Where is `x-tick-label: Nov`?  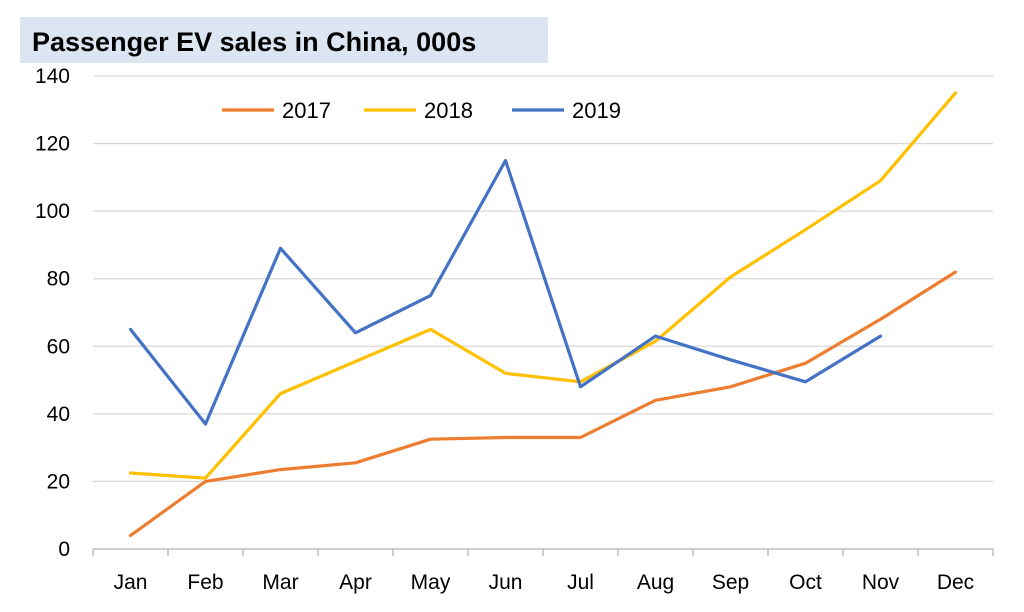
x-tick-label: Nov is located at coordinates (881, 582).